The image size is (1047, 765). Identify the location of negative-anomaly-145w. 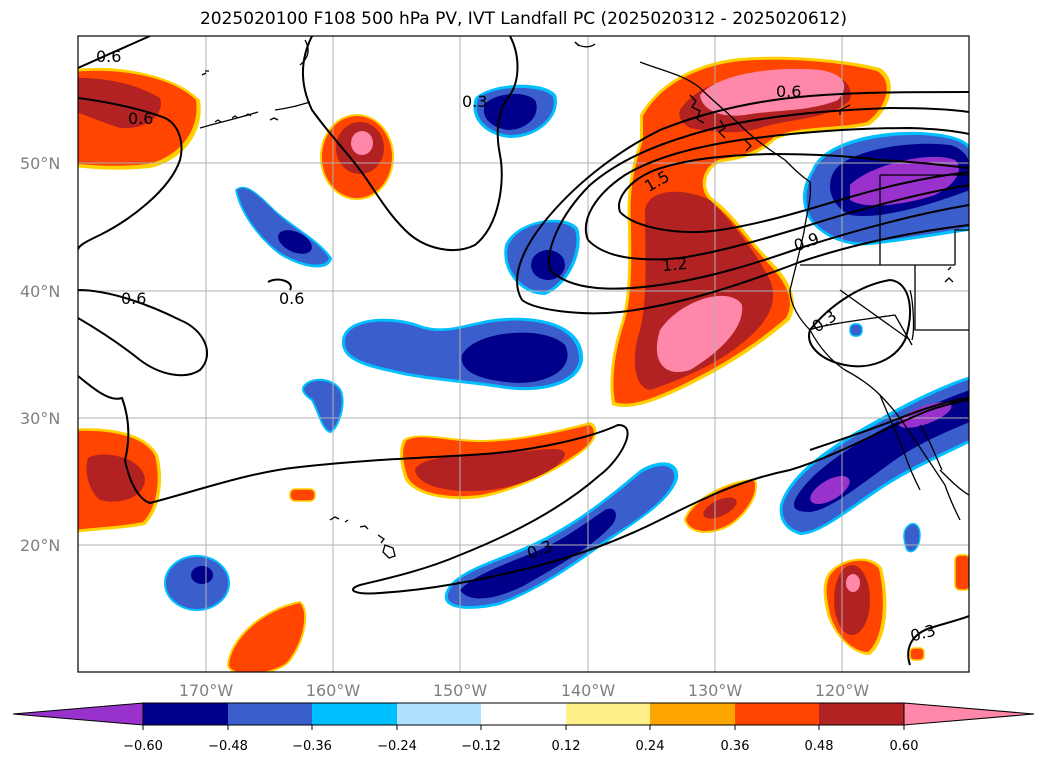
(515, 111).